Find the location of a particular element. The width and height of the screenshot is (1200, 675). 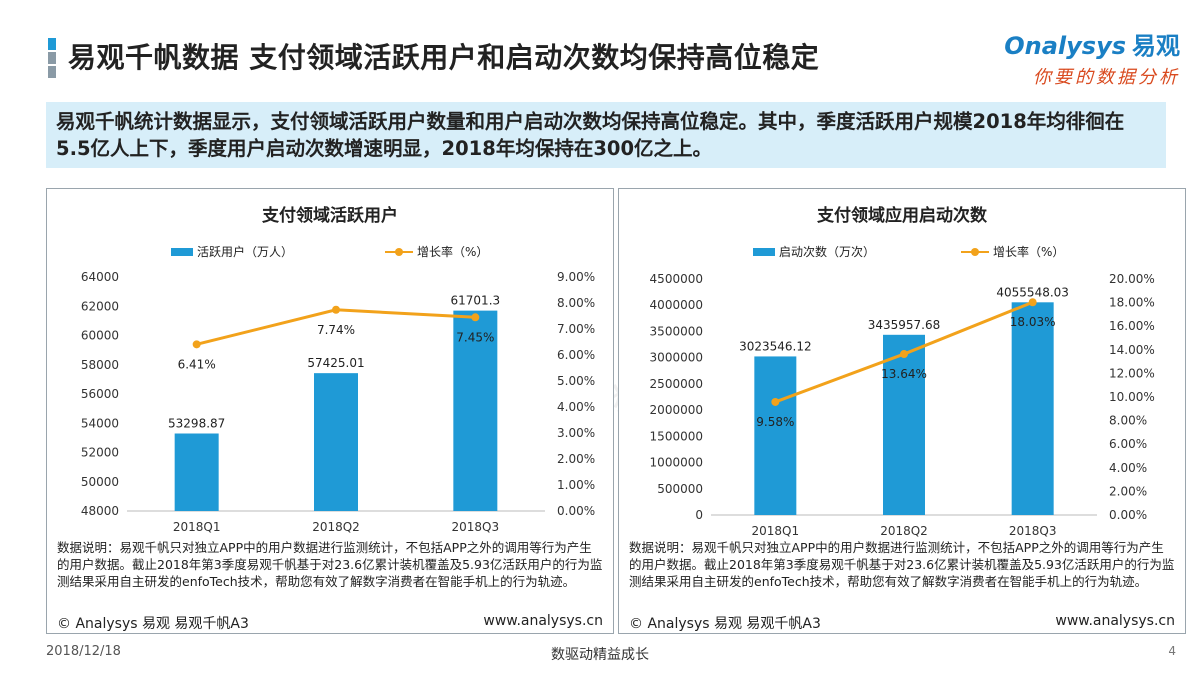

y-axis-left-tick-label: 50000 is located at coordinates (100, 482).